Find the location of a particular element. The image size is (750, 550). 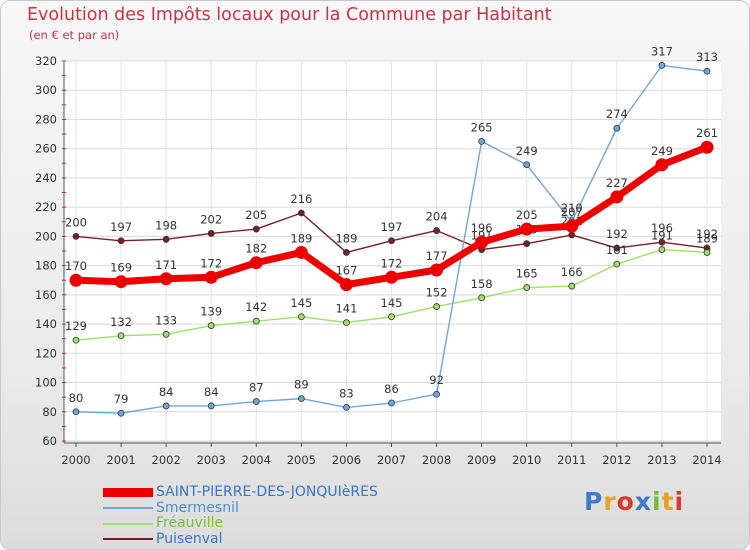

logo-letter: o is located at coordinates (625, 501).